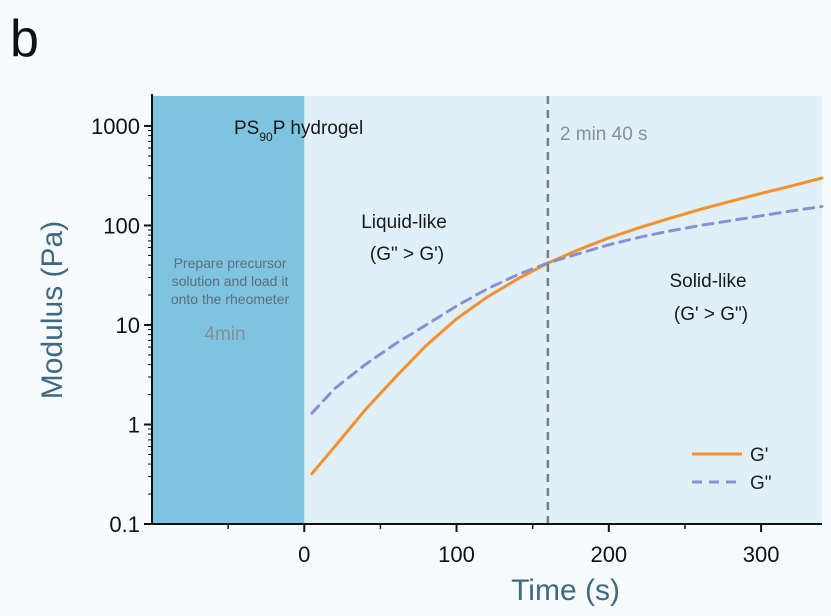 The image size is (831, 616). What do you see at coordinates (761, 554) in the screenshot?
I see `x-tick-label: 300` at bounding box center [761, 554].